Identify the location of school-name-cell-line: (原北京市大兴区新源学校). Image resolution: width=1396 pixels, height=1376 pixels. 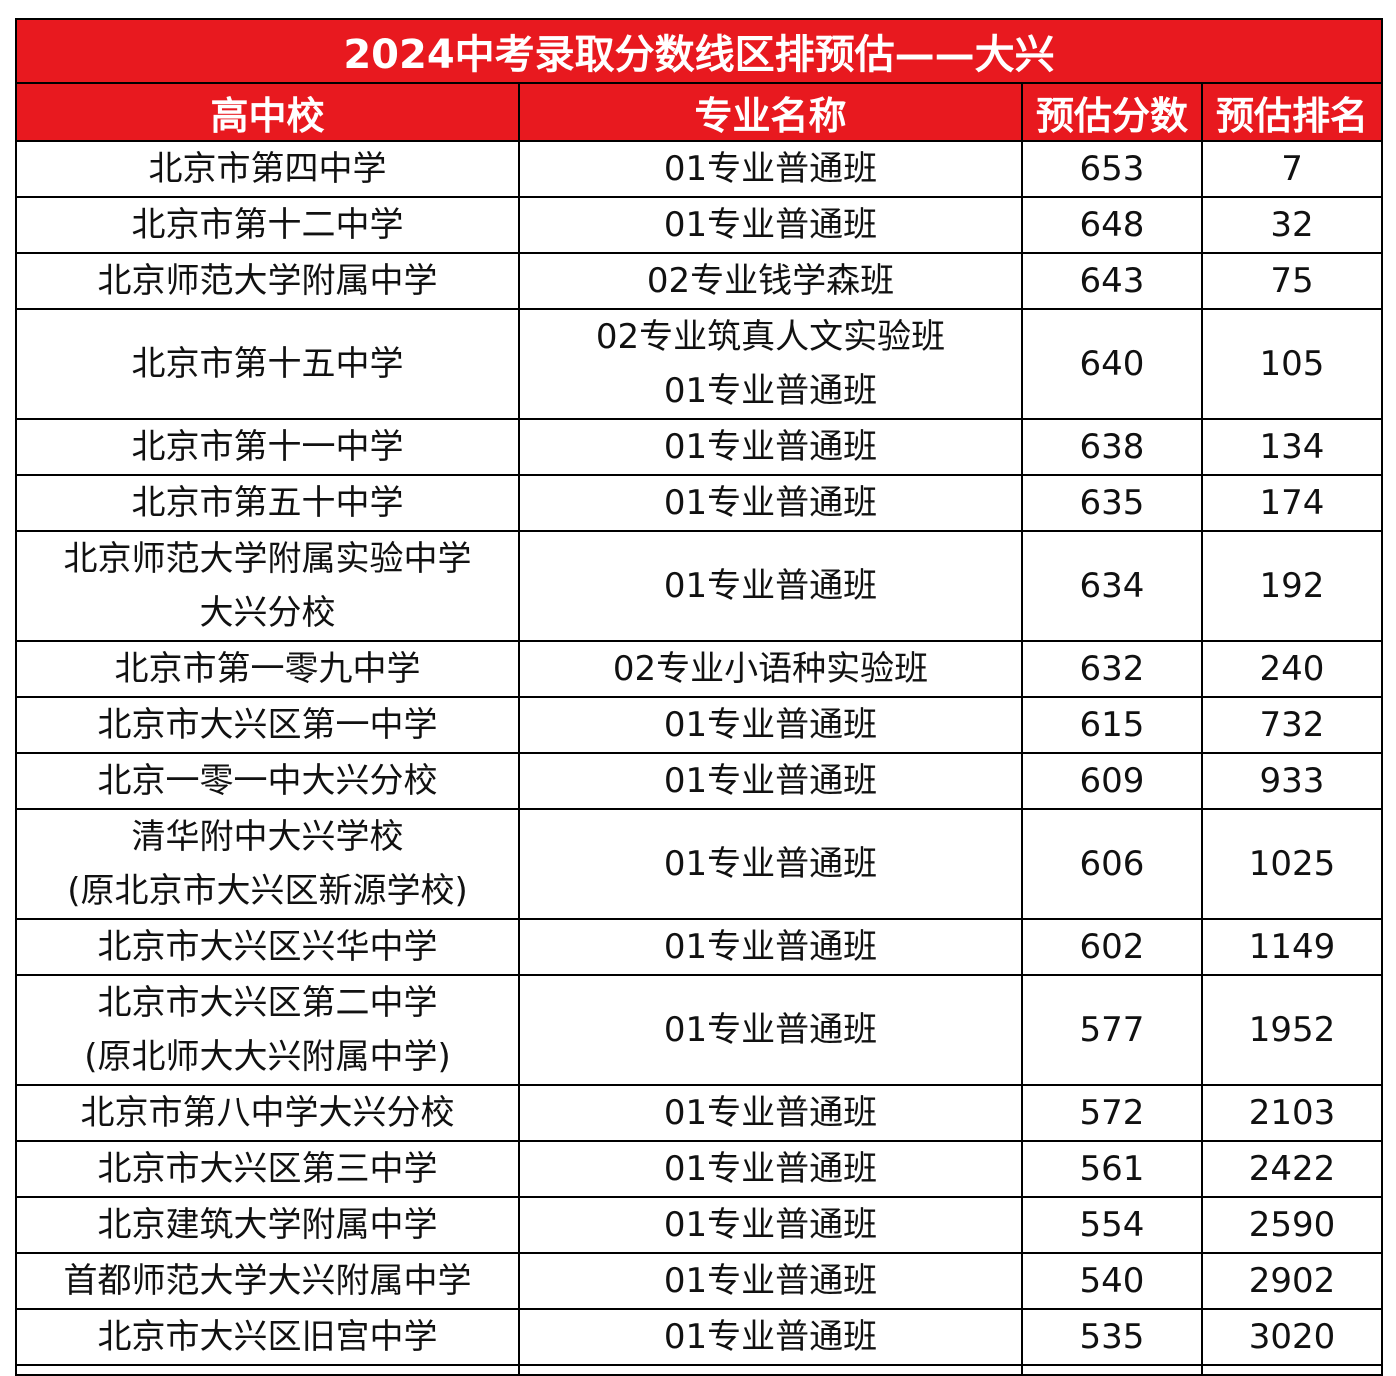
(267, 891).